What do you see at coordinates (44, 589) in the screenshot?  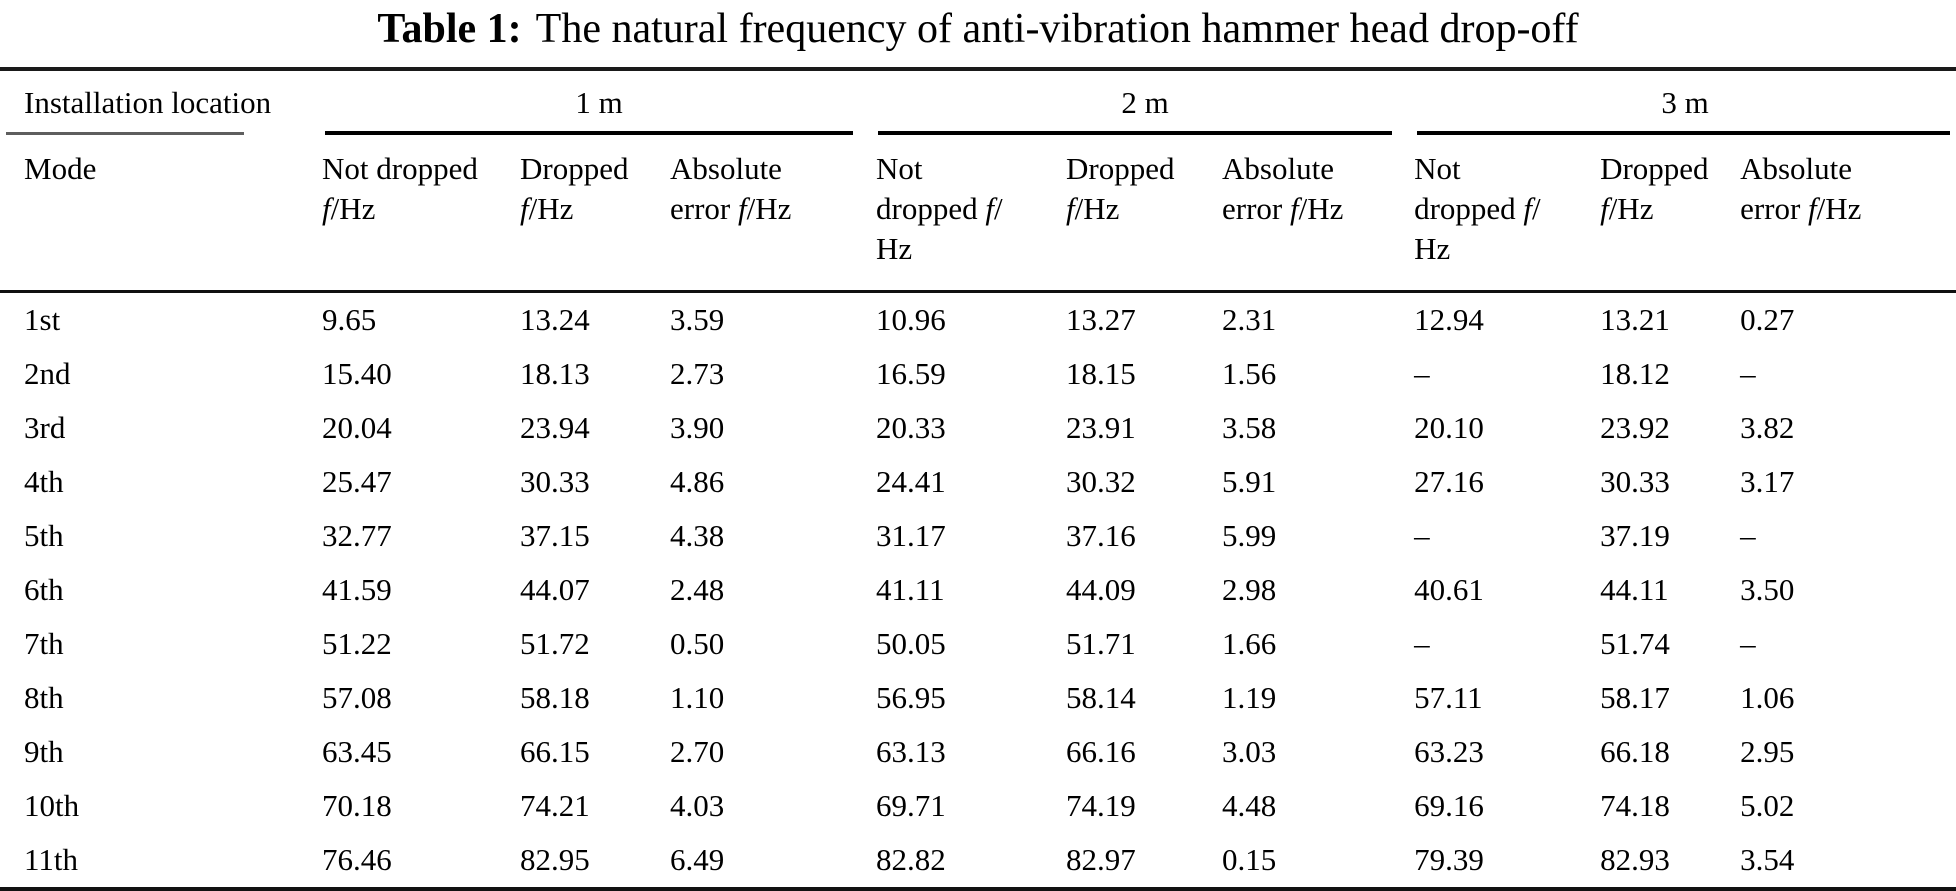 I see `mode-cell: 6th` at bounding box center [44, 589].